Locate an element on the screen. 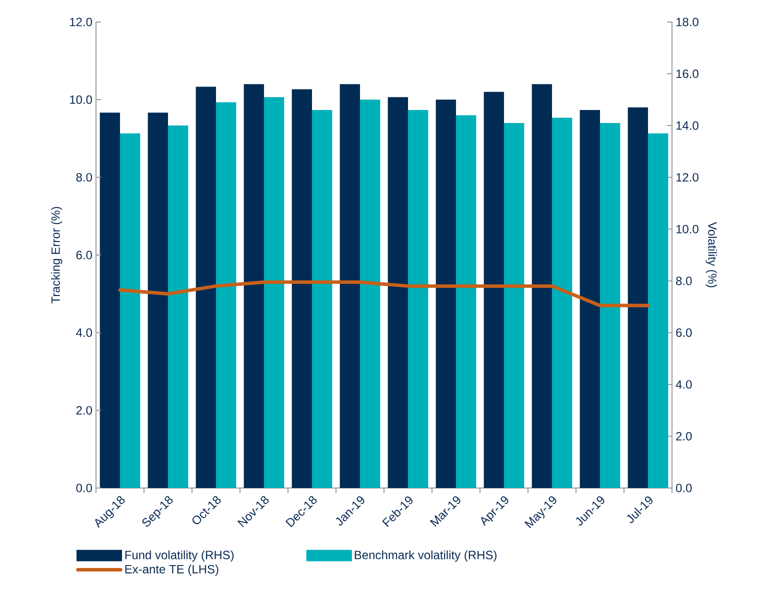 The width and height of the screenshot is (760, 603). y2-axis-title: Volatility (%) is located at coordinates (711, 255).